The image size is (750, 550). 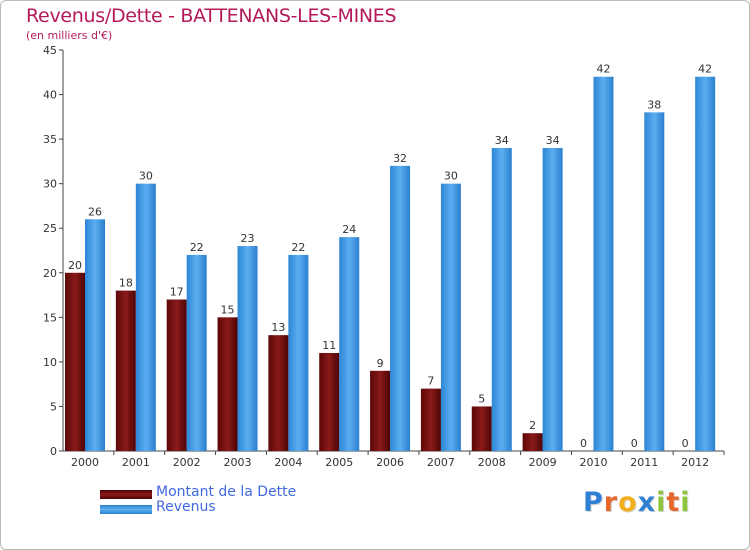 What do you see at coordinates (628, 502) in the screenshot?
I see `logo-letter: o` at bounding box center [628, 502].